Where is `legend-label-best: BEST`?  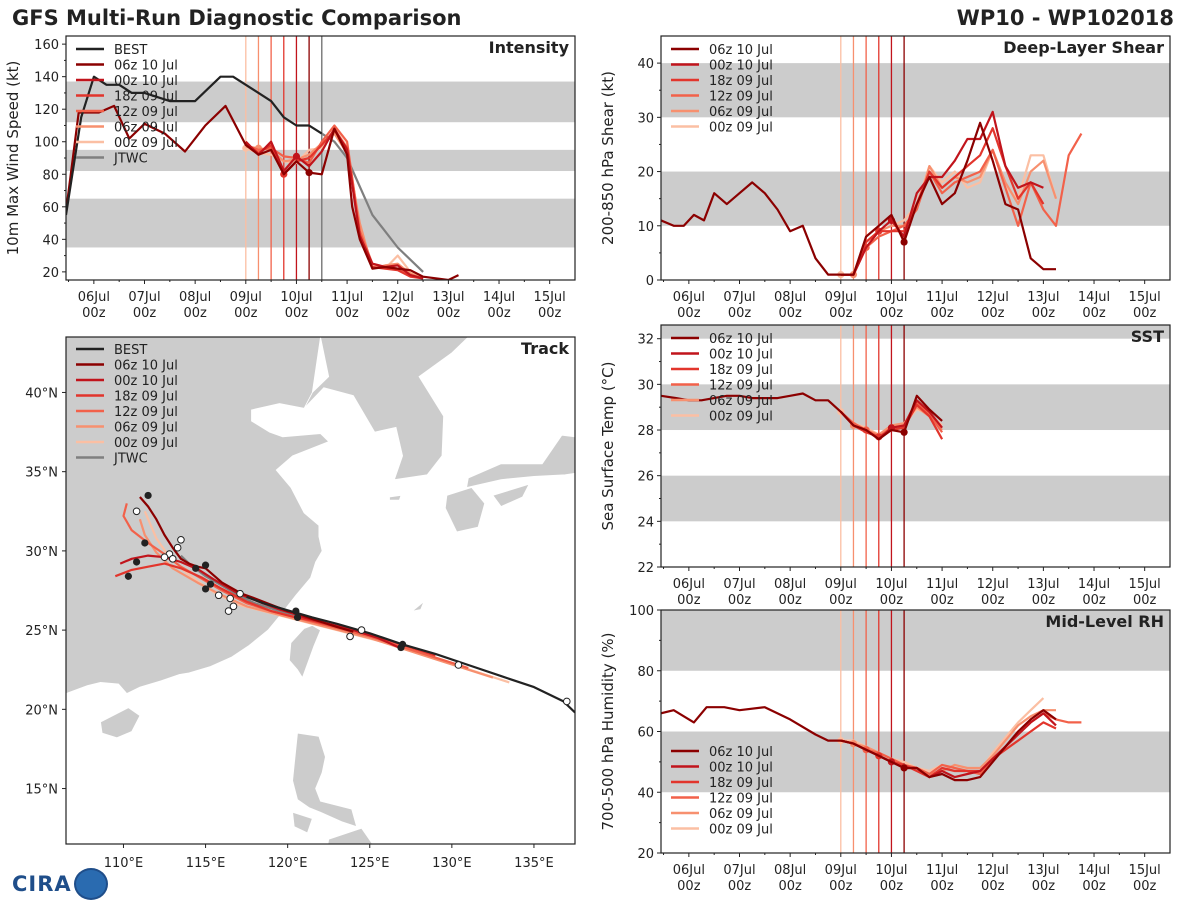
legend-label-best: BEST is located at coordinates (130, 50).